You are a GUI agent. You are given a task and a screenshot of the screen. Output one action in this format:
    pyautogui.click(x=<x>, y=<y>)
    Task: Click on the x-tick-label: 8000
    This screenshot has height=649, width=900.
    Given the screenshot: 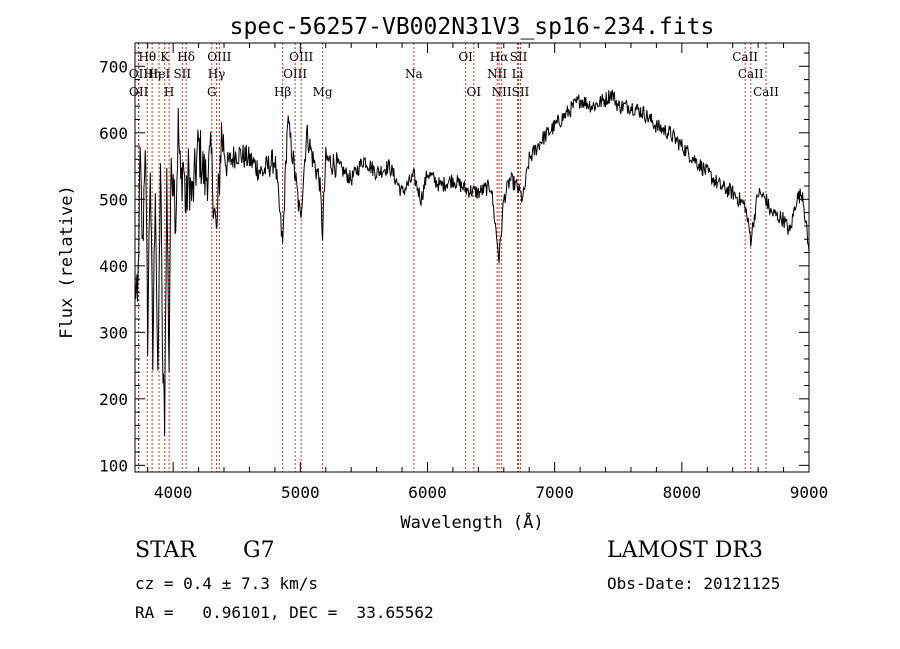 What is the action you would take?
    pyautogui.click(x=682, y=492)
    